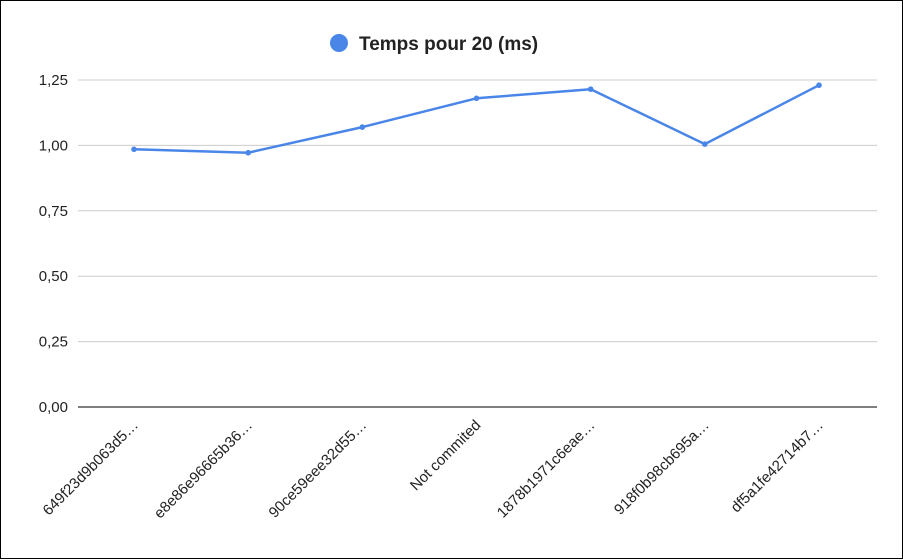 The width and height of the screenshot is (903, 560). I want to click on legend-label: Temps pour 20 (ms), so click(448, 44).